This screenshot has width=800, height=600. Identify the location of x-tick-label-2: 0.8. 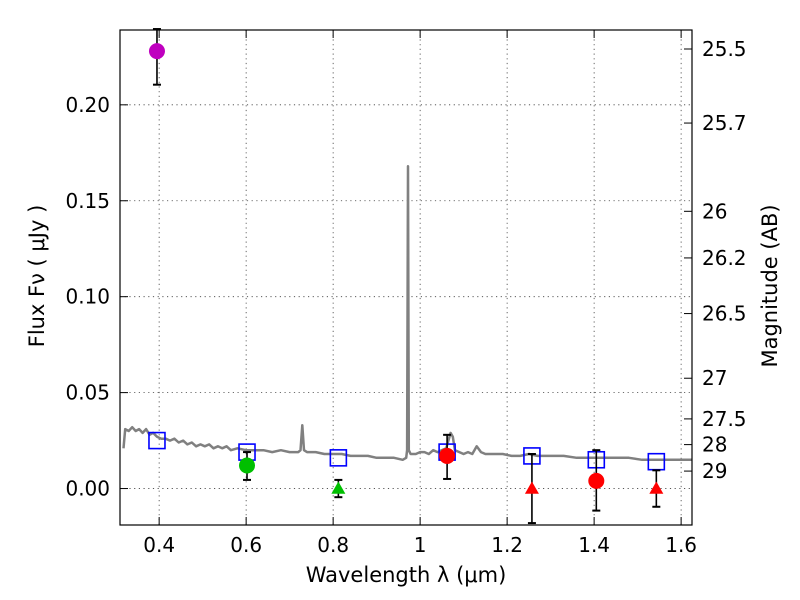
(333, 545).